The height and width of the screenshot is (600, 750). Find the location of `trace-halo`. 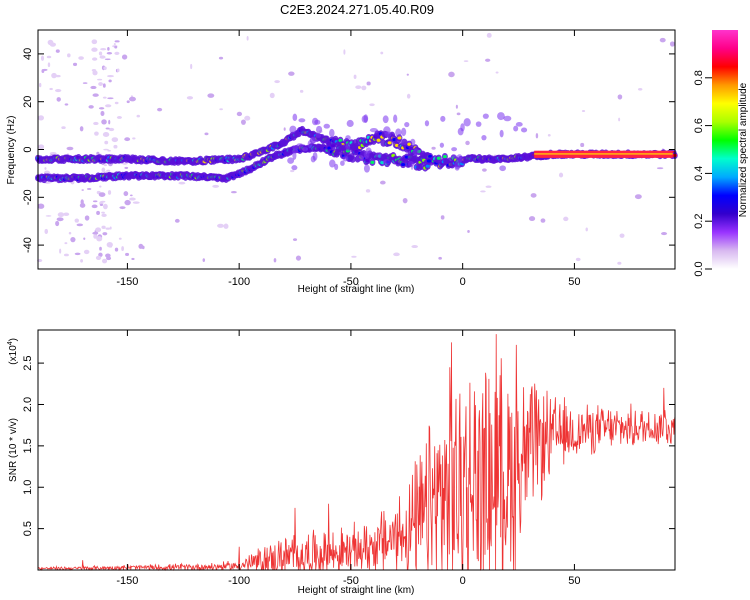

trace-halo is located at coordinates (352, 159).